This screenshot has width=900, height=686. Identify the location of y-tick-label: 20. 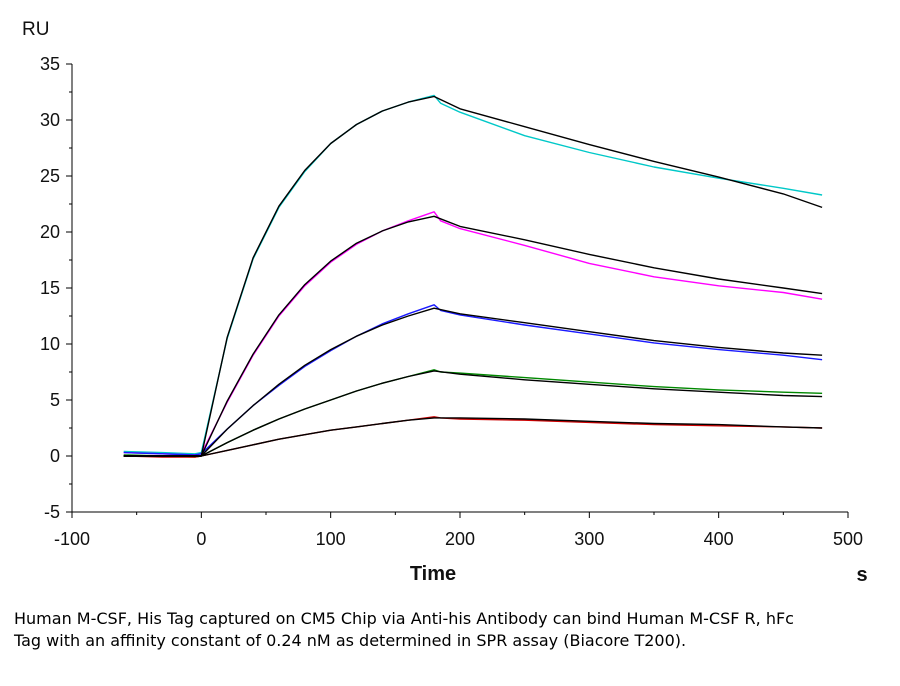
(50, 232).